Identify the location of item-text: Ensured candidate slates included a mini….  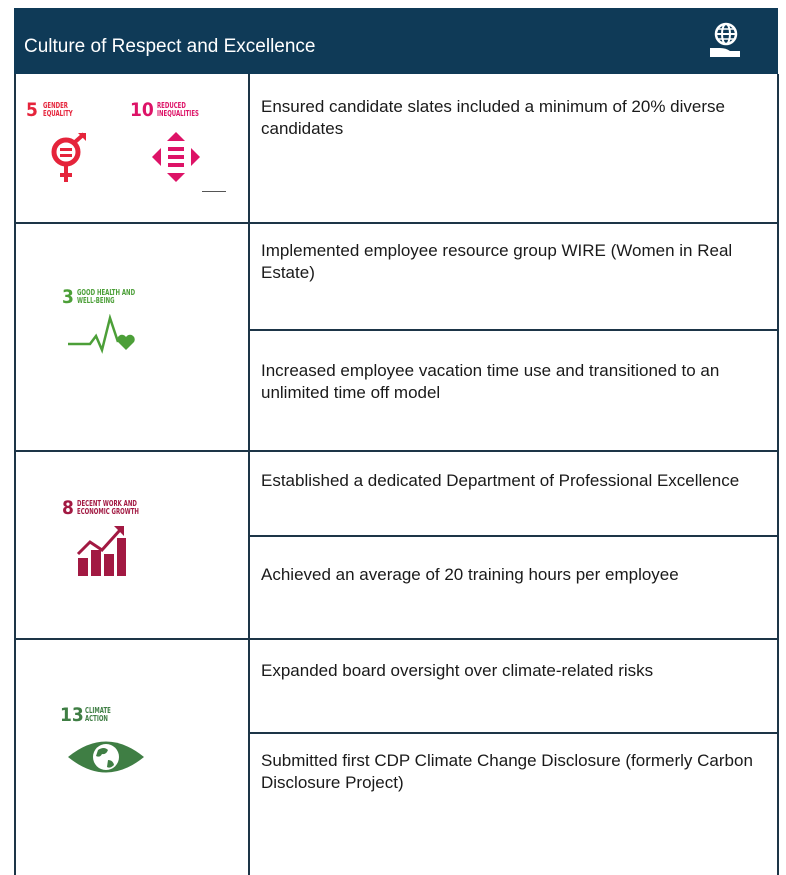
(493, 117).